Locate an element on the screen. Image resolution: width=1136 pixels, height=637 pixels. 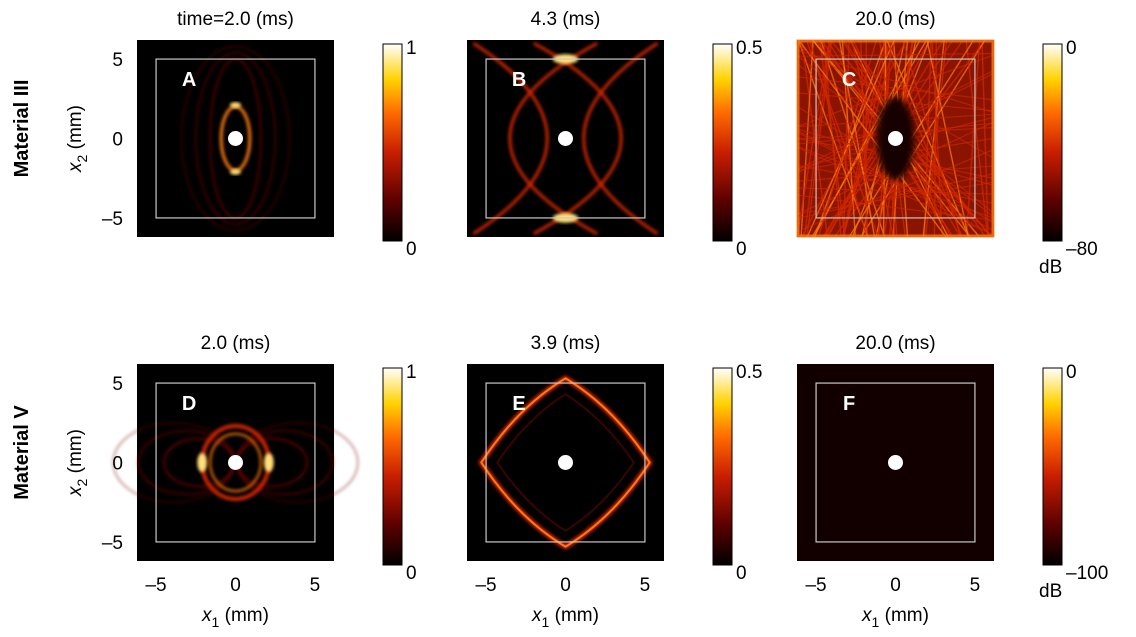
panel-letter: E is located at coordinates (518, 404).